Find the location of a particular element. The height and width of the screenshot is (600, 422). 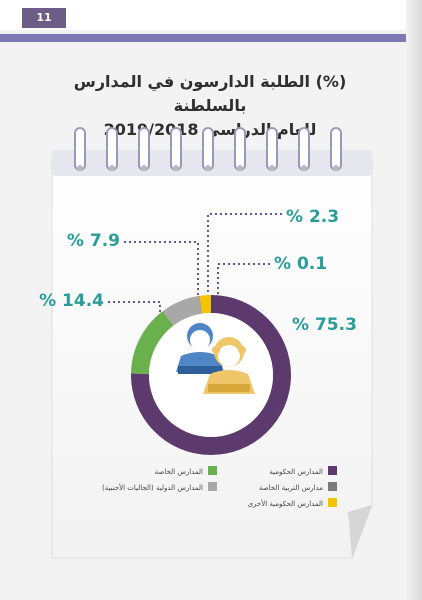

legend-swatch-government is located at coordinates (332, 470).